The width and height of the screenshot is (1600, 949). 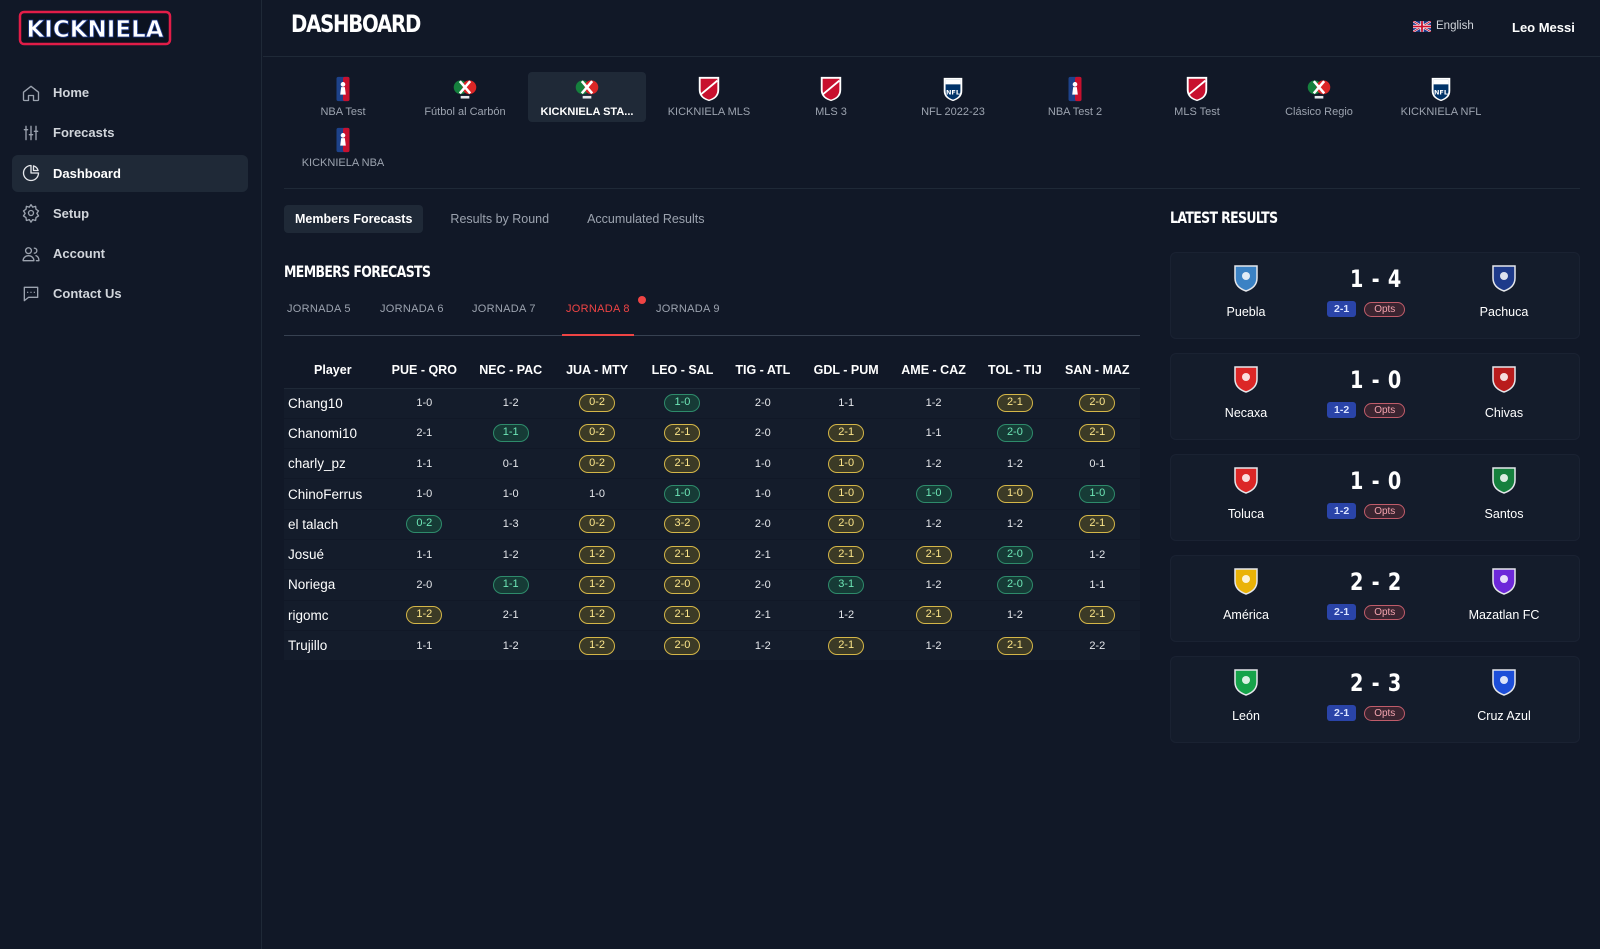 What do you see at coordinates (1375, 295) in the screenshot?
I see `result-card: Puebla 1 - 4 2-1 Opts Pachuca` at bounding box center [1375, 295].